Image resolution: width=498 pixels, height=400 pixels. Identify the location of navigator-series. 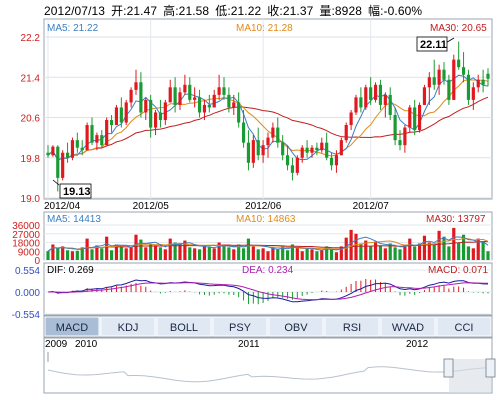
(268, 374).